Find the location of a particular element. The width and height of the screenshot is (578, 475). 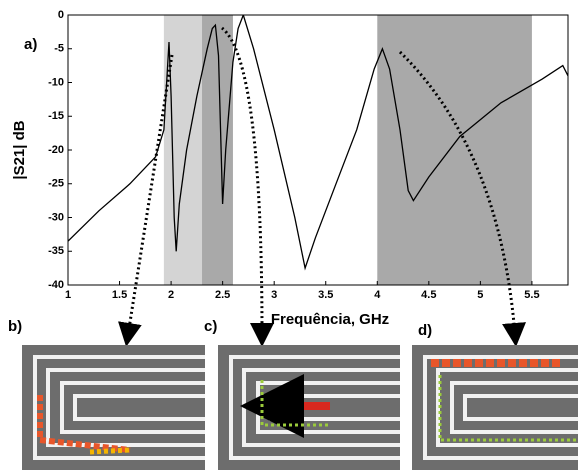

band is located at coordinates (217, 150).